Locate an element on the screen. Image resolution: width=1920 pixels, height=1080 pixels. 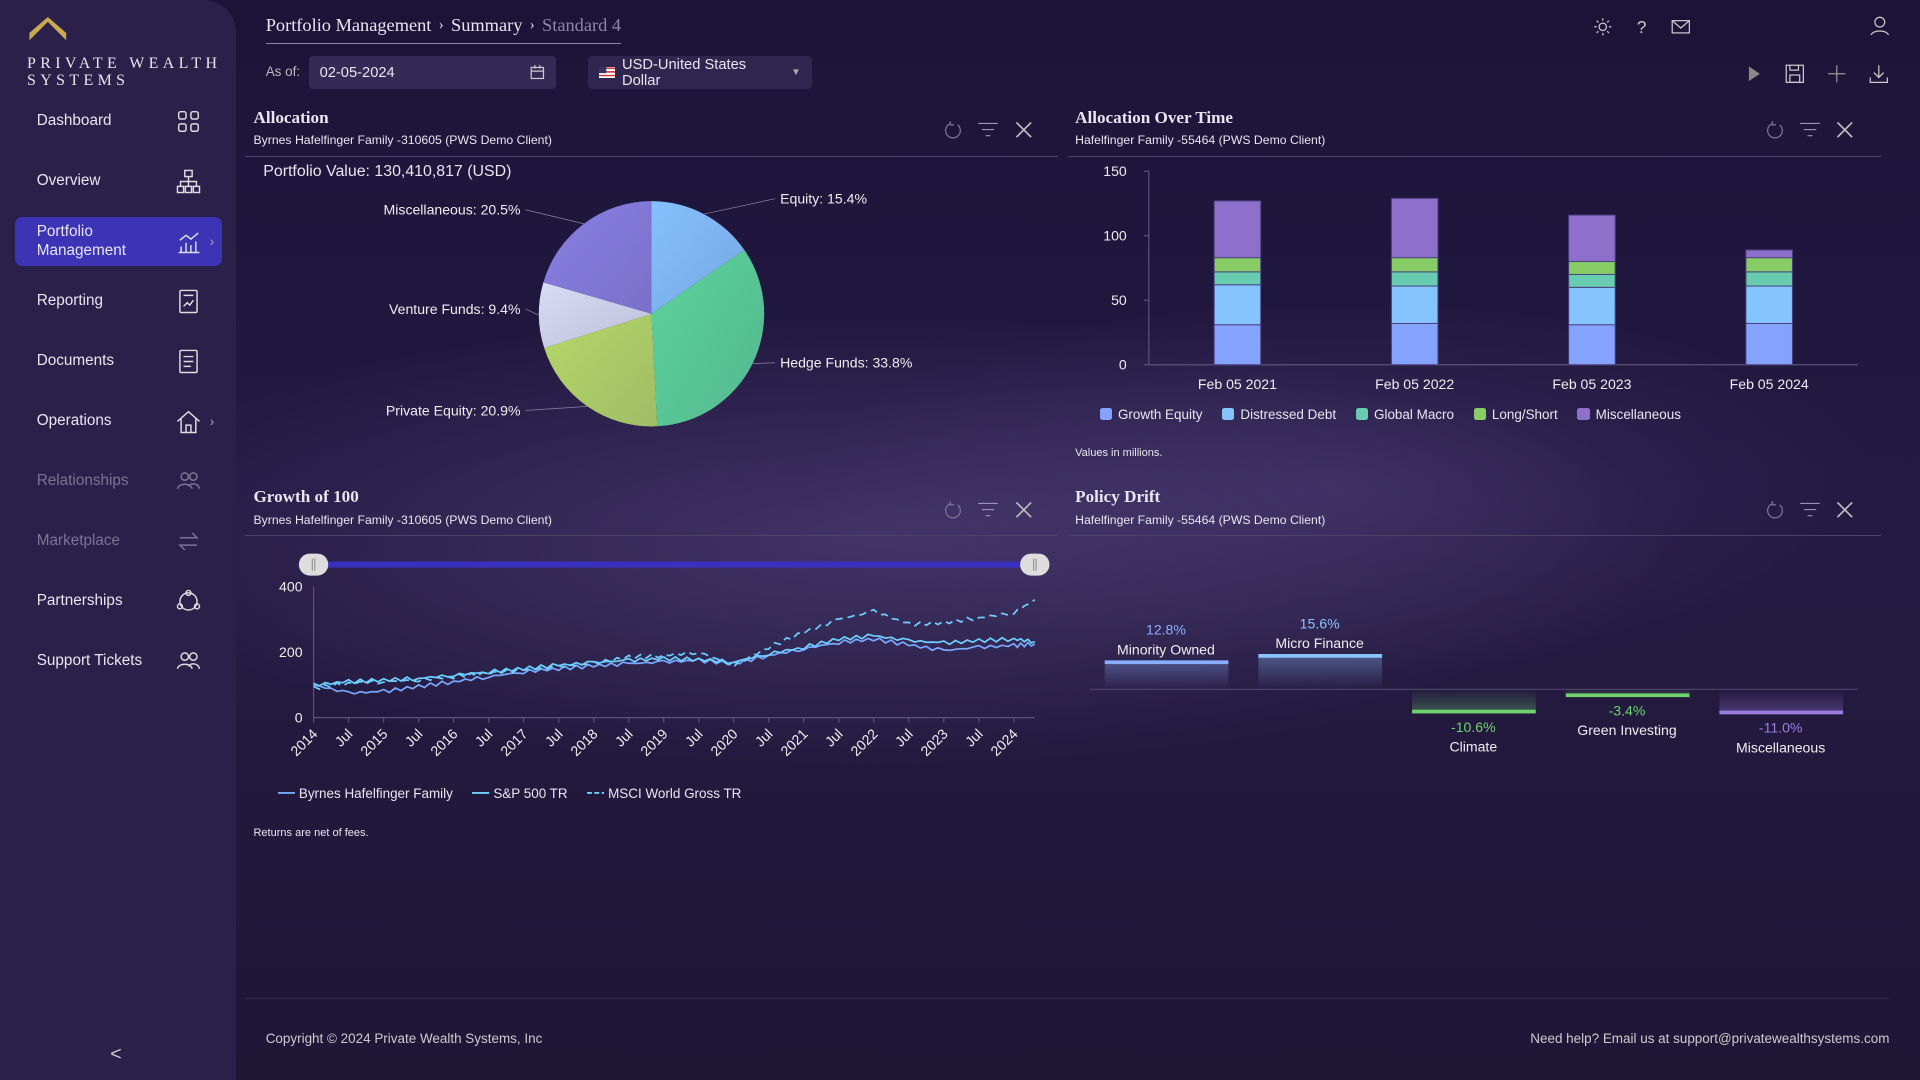
legend-swatch is located at coordinates (1583, 413).